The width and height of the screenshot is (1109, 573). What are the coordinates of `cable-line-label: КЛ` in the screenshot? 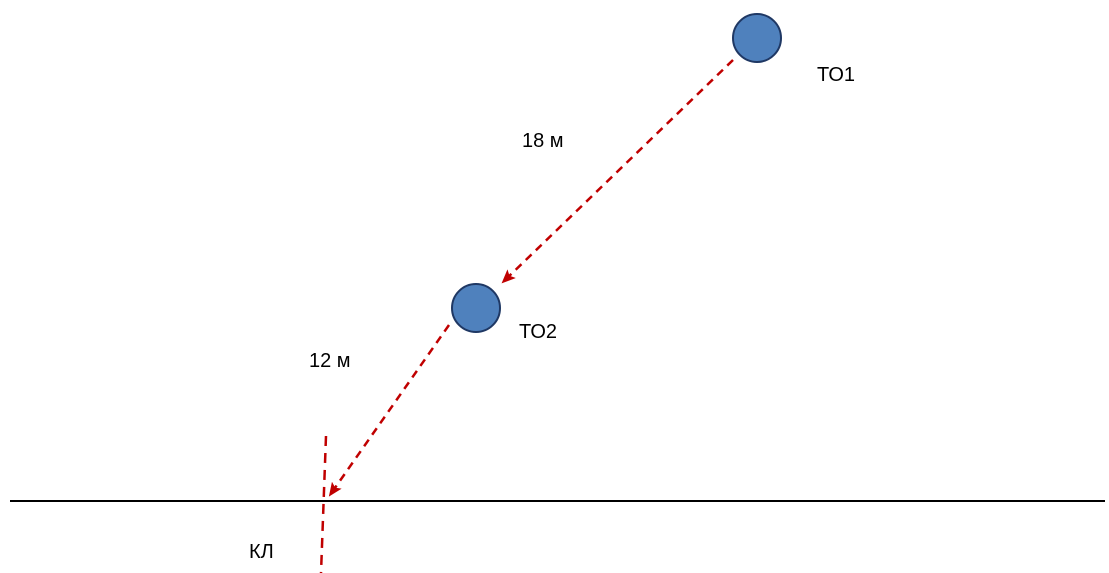 It's located at (261, 552).